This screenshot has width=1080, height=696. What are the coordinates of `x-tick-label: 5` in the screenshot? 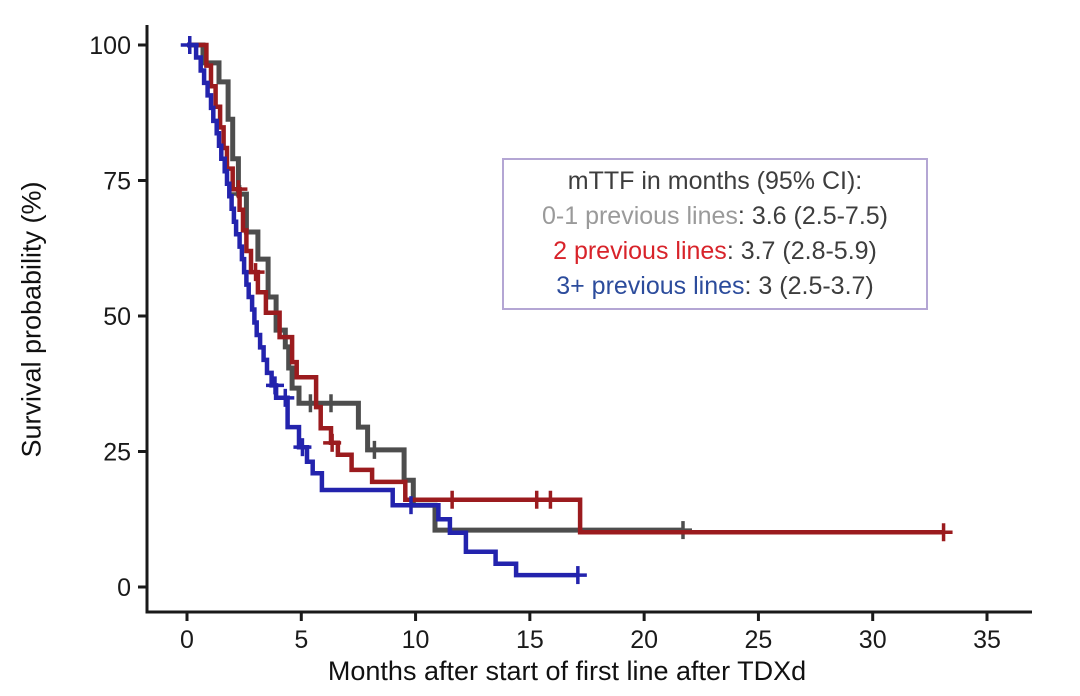 It's located at (301, 640).